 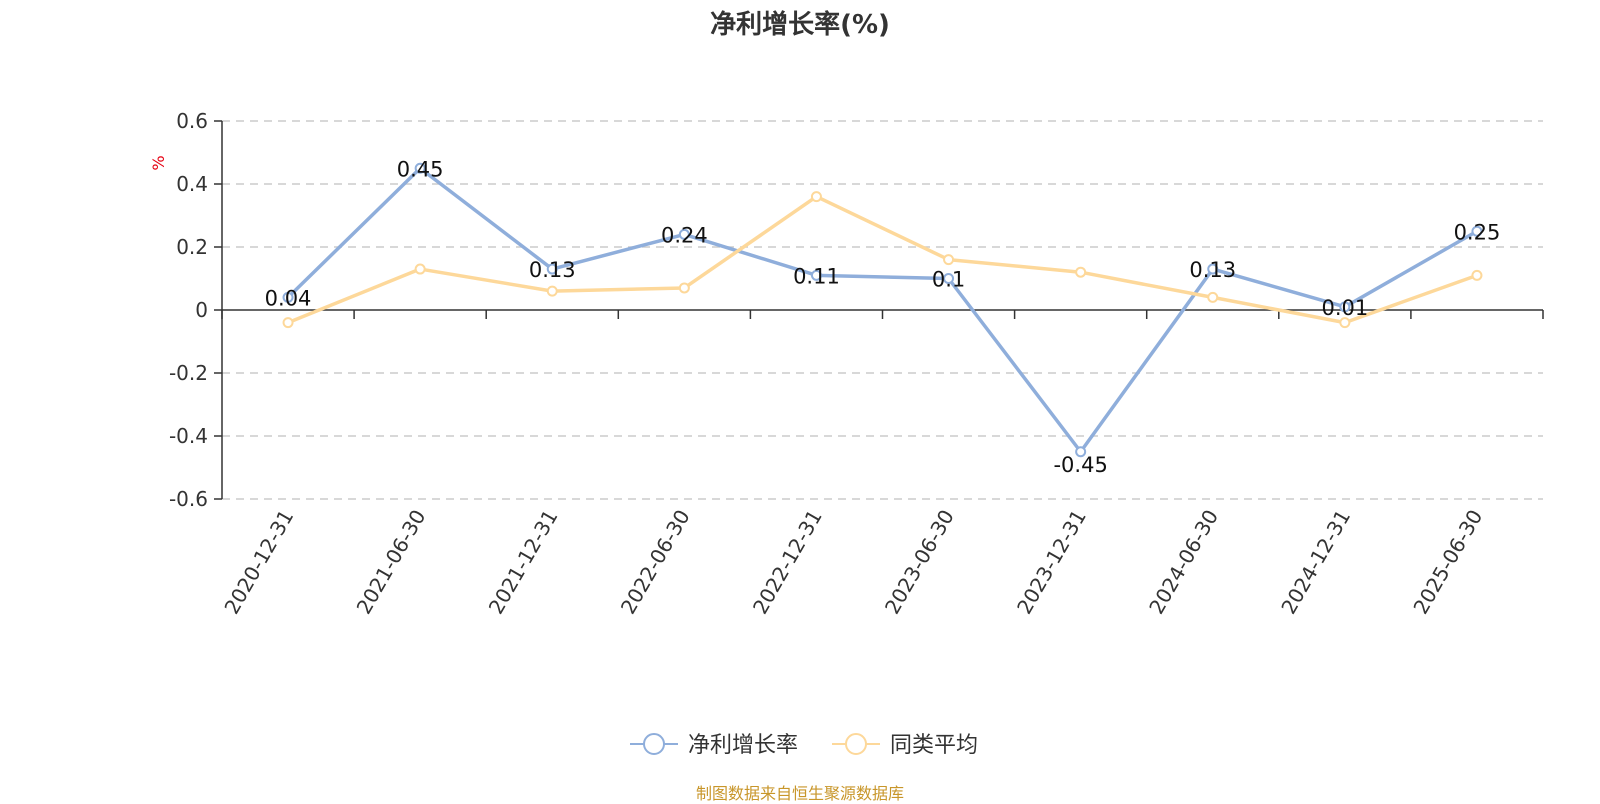 I want to click on data-label: -0.45, so click(x=1080, y=465).